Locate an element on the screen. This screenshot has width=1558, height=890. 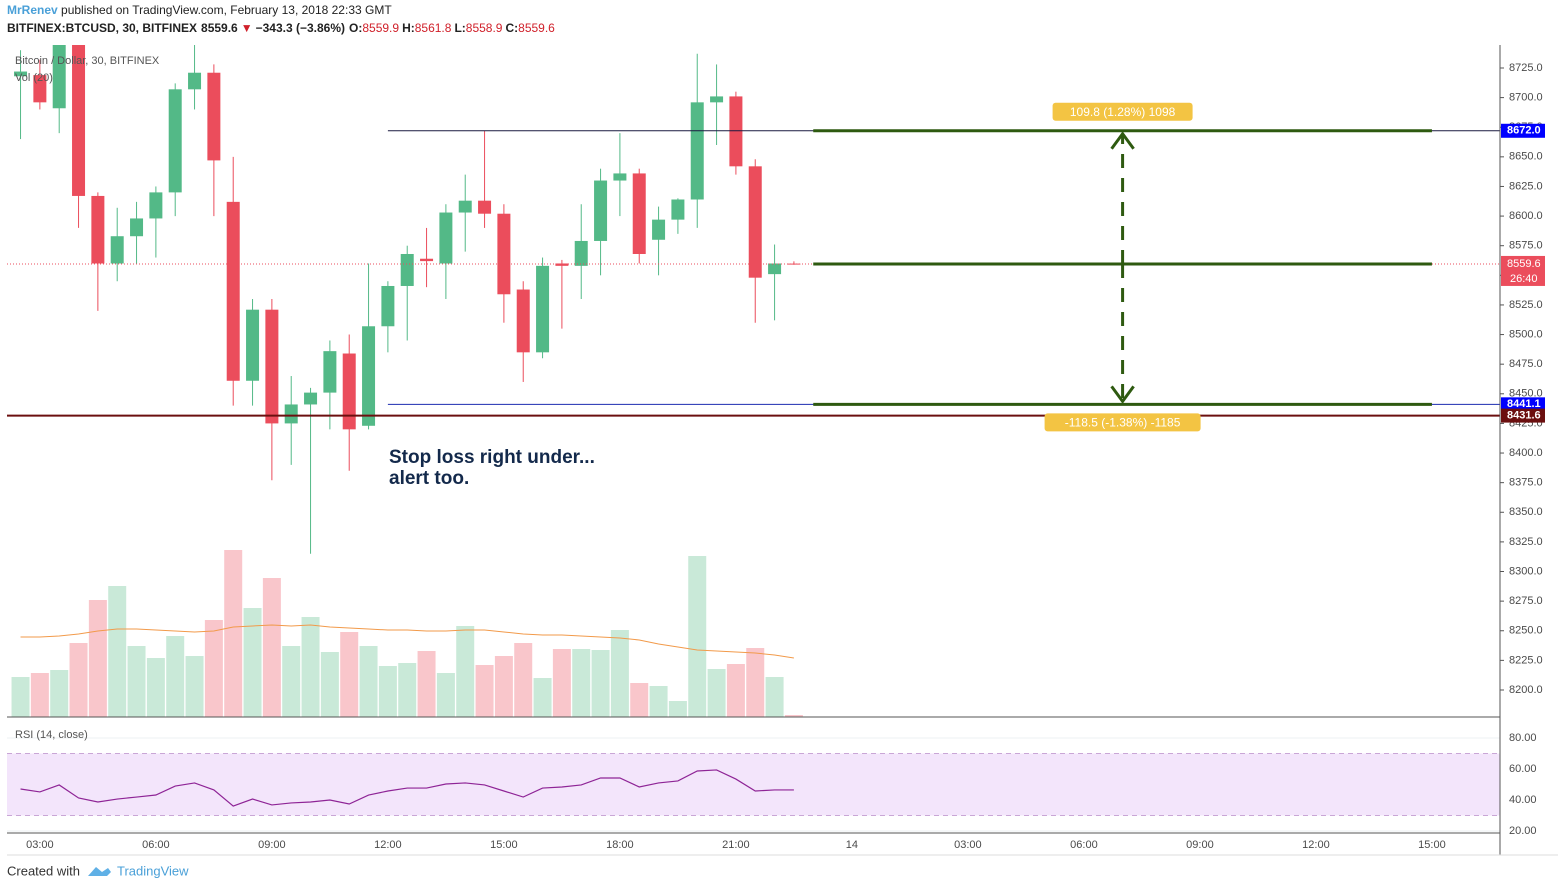
l-label: L: is located at coordinates (459, 28).